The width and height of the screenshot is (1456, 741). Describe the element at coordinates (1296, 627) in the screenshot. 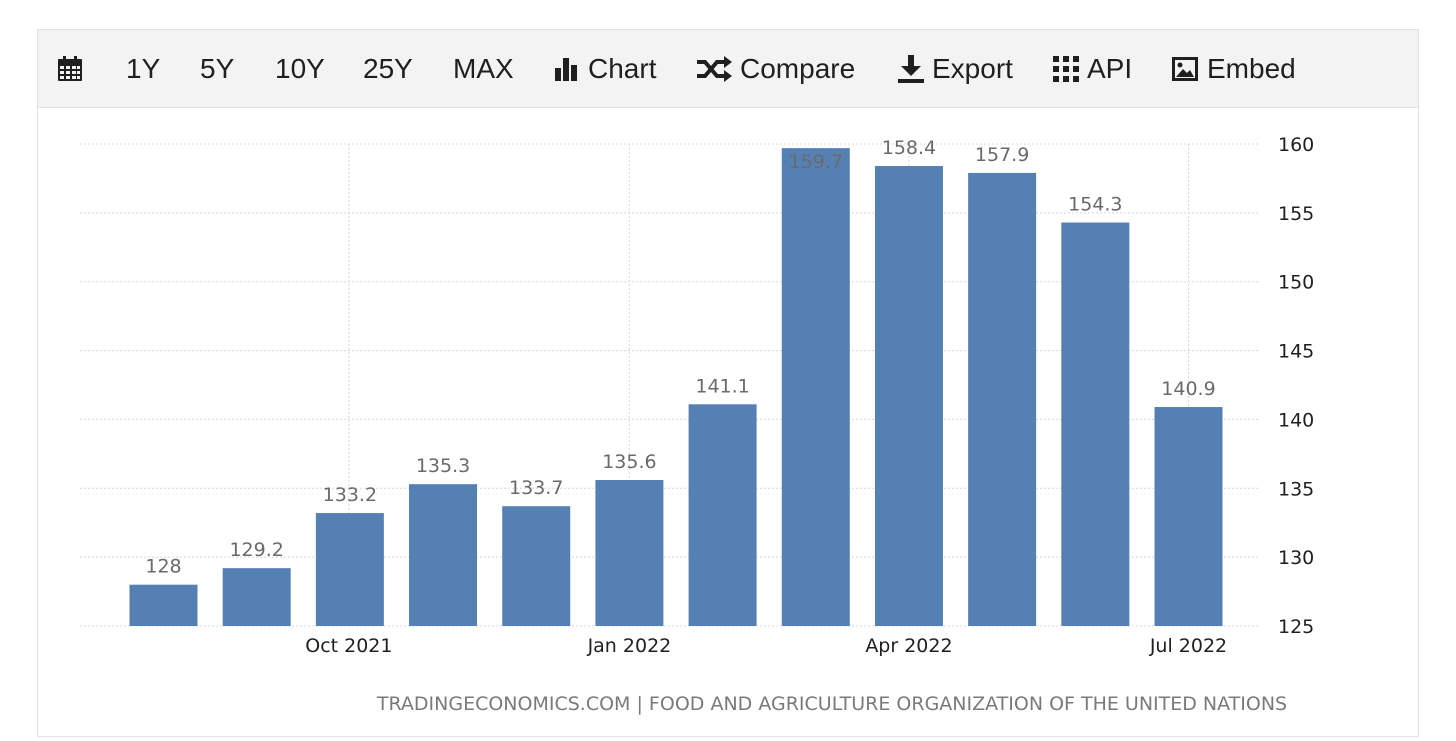

I see `y-tick-label: 125` at that location.